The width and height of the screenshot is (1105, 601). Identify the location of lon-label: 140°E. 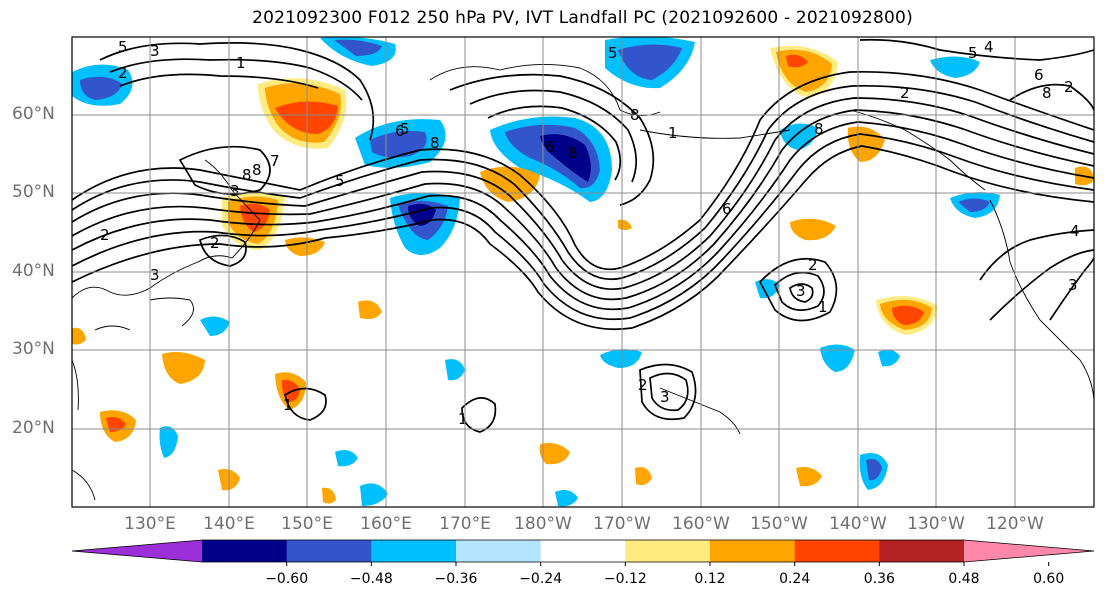
(229, 524).